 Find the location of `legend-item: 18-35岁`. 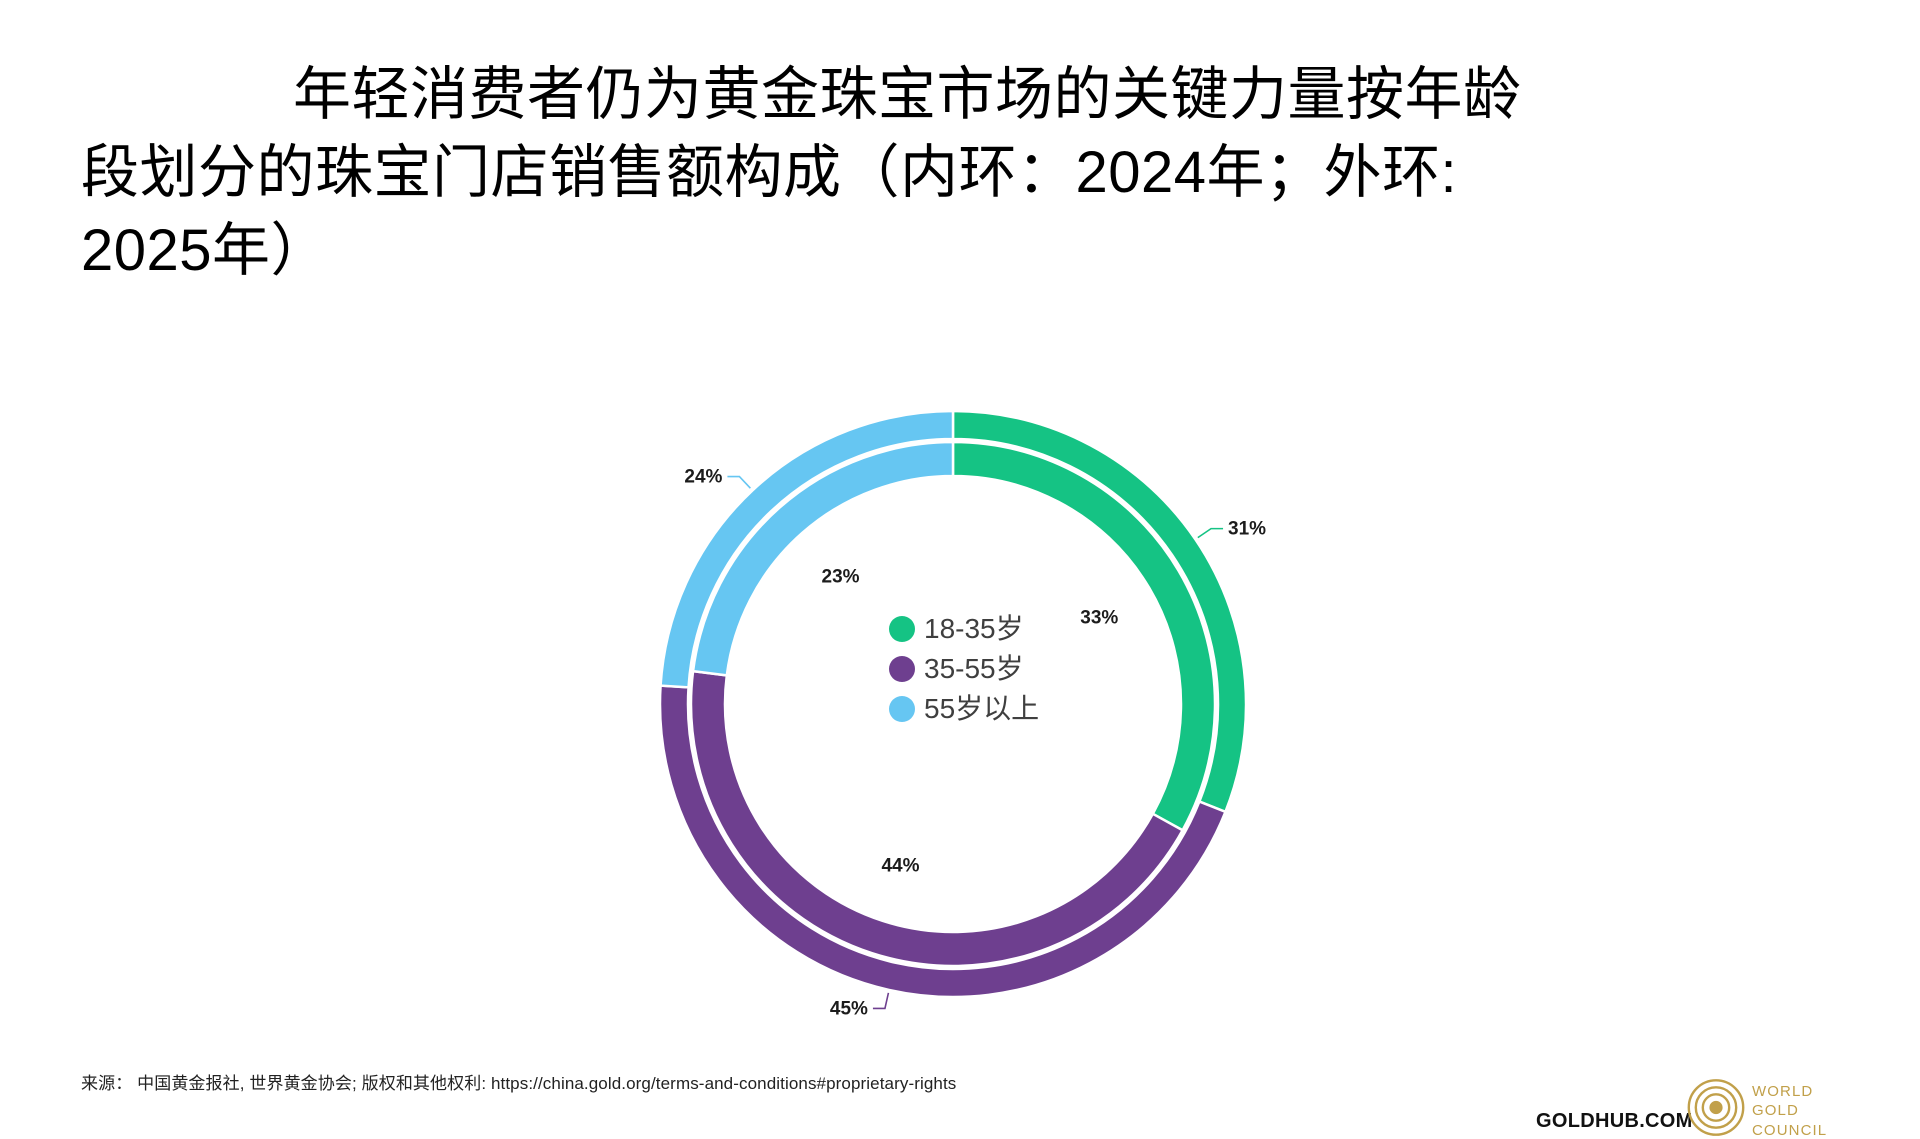

legend-item: 18-35岁 is located at coordinates (964, 629).